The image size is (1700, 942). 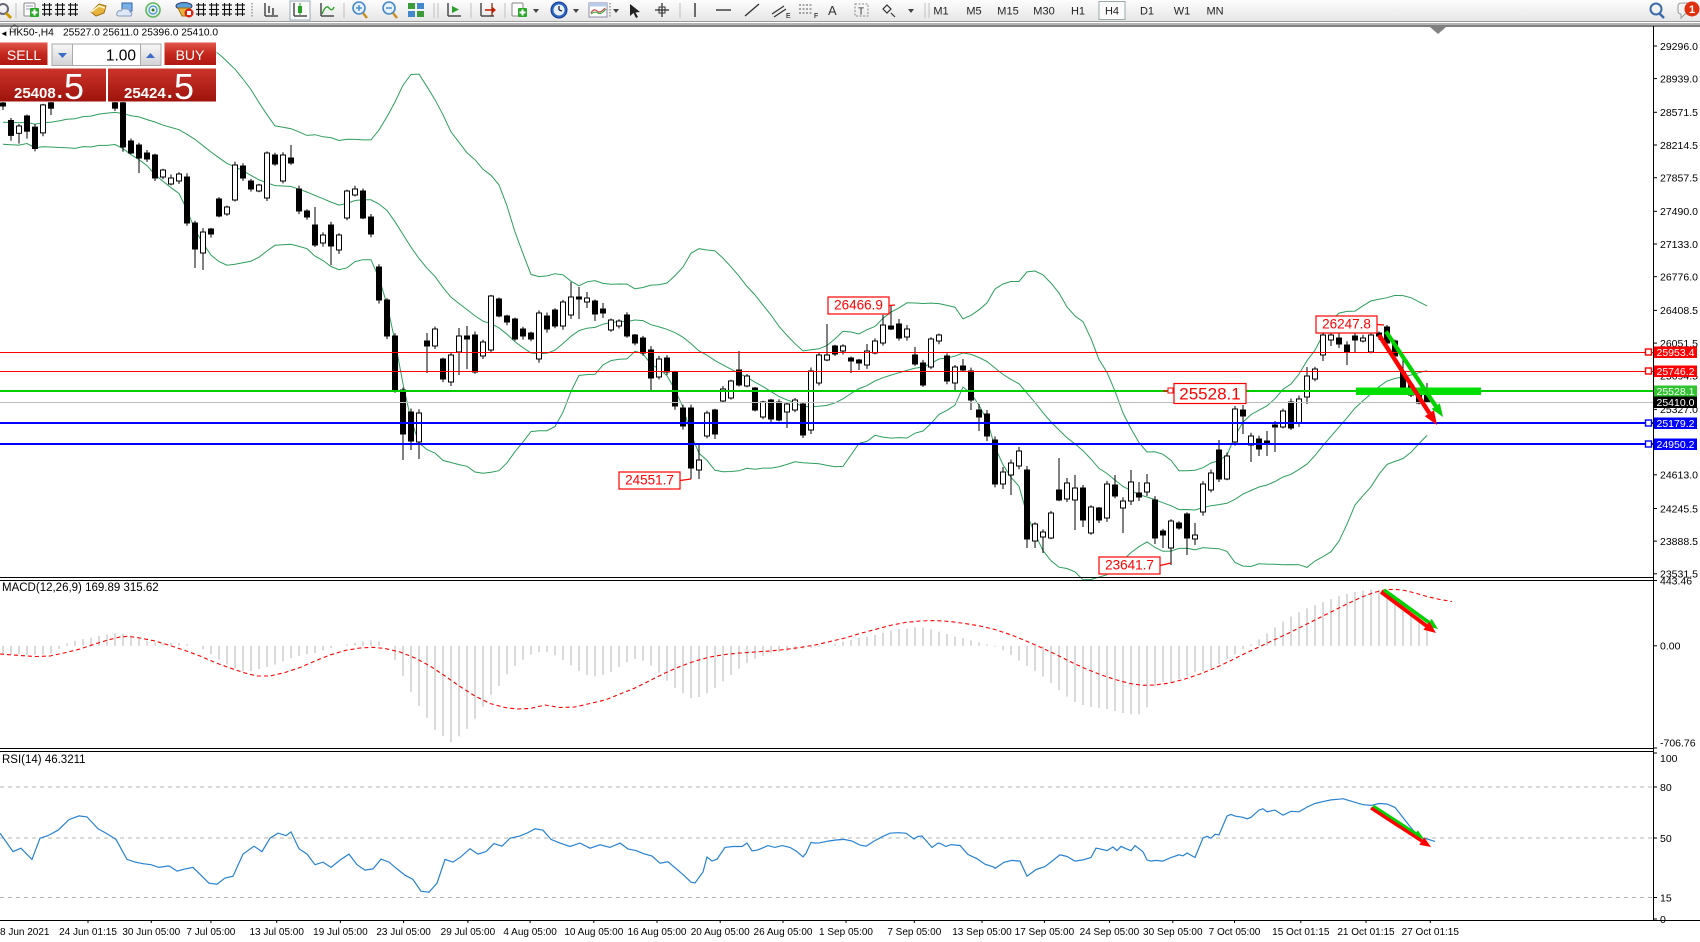 What do you see at coordinates (1679, 245) in the screenshot?
I see `svg-text: 27133.0` at bounding box center [1679, 245].